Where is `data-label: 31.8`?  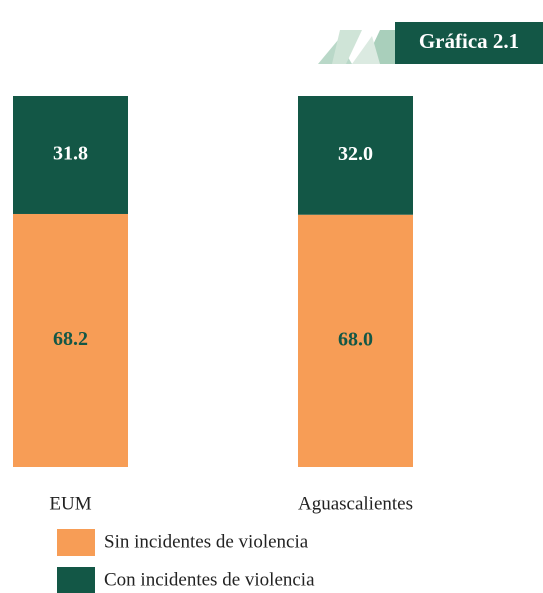 data-label: 31.8 is located at coordinates (70, 154).